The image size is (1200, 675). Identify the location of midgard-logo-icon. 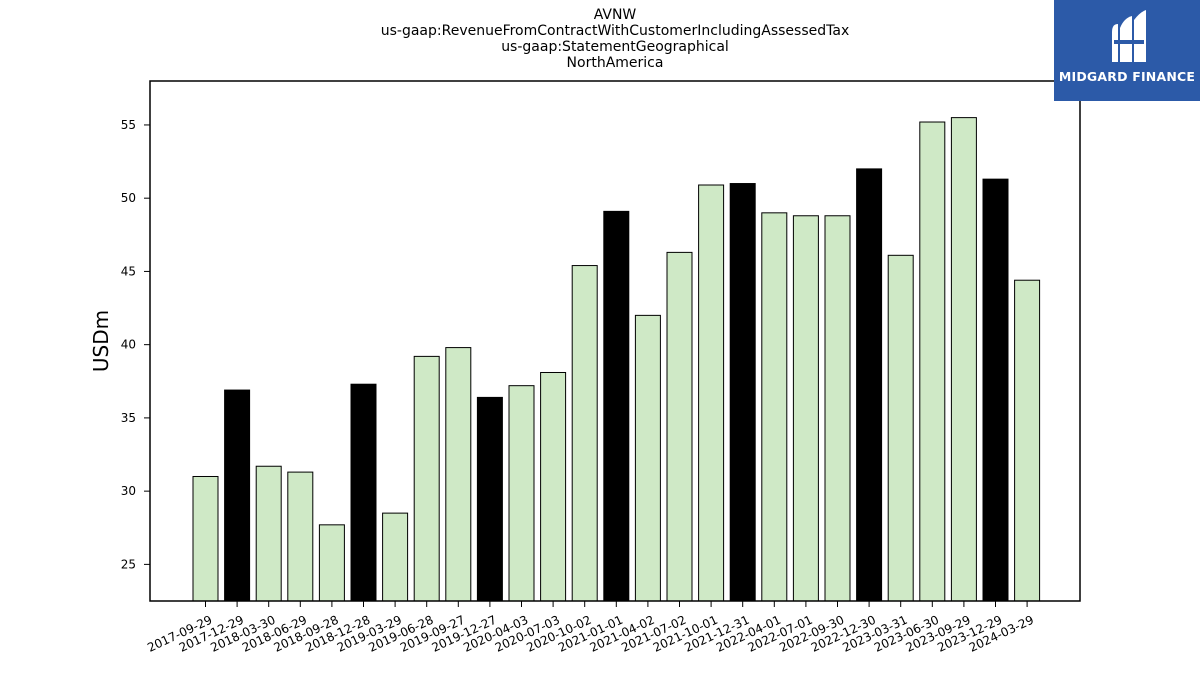
(1127, 50).